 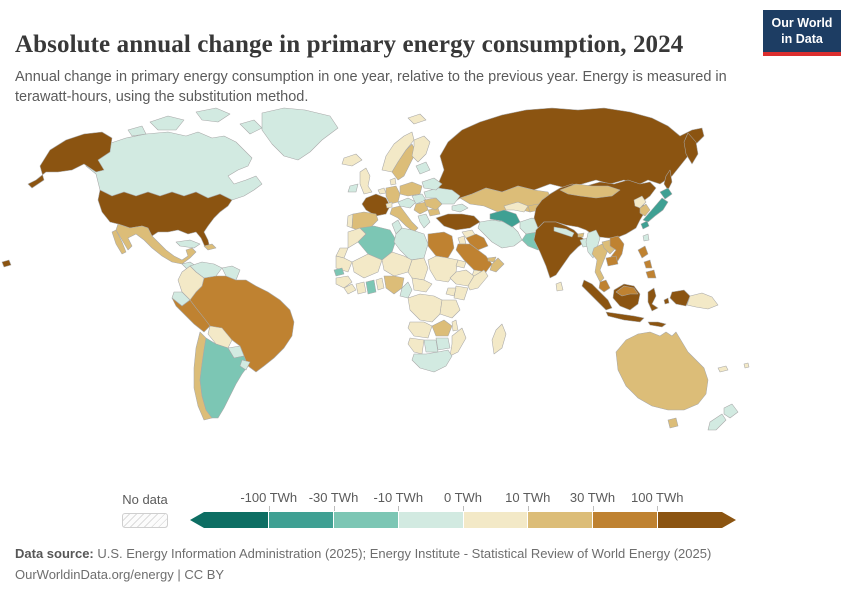 What do you see at coordinates (119, 242) in the screenshot?
I see `country-mexico-baja` at bounding box center [119, 242].